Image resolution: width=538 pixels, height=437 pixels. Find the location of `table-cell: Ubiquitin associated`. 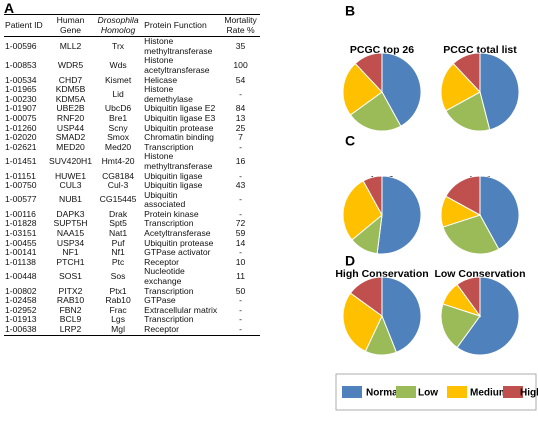

table-cell: Ubiquitin associated is located at coordinates (165, 199).